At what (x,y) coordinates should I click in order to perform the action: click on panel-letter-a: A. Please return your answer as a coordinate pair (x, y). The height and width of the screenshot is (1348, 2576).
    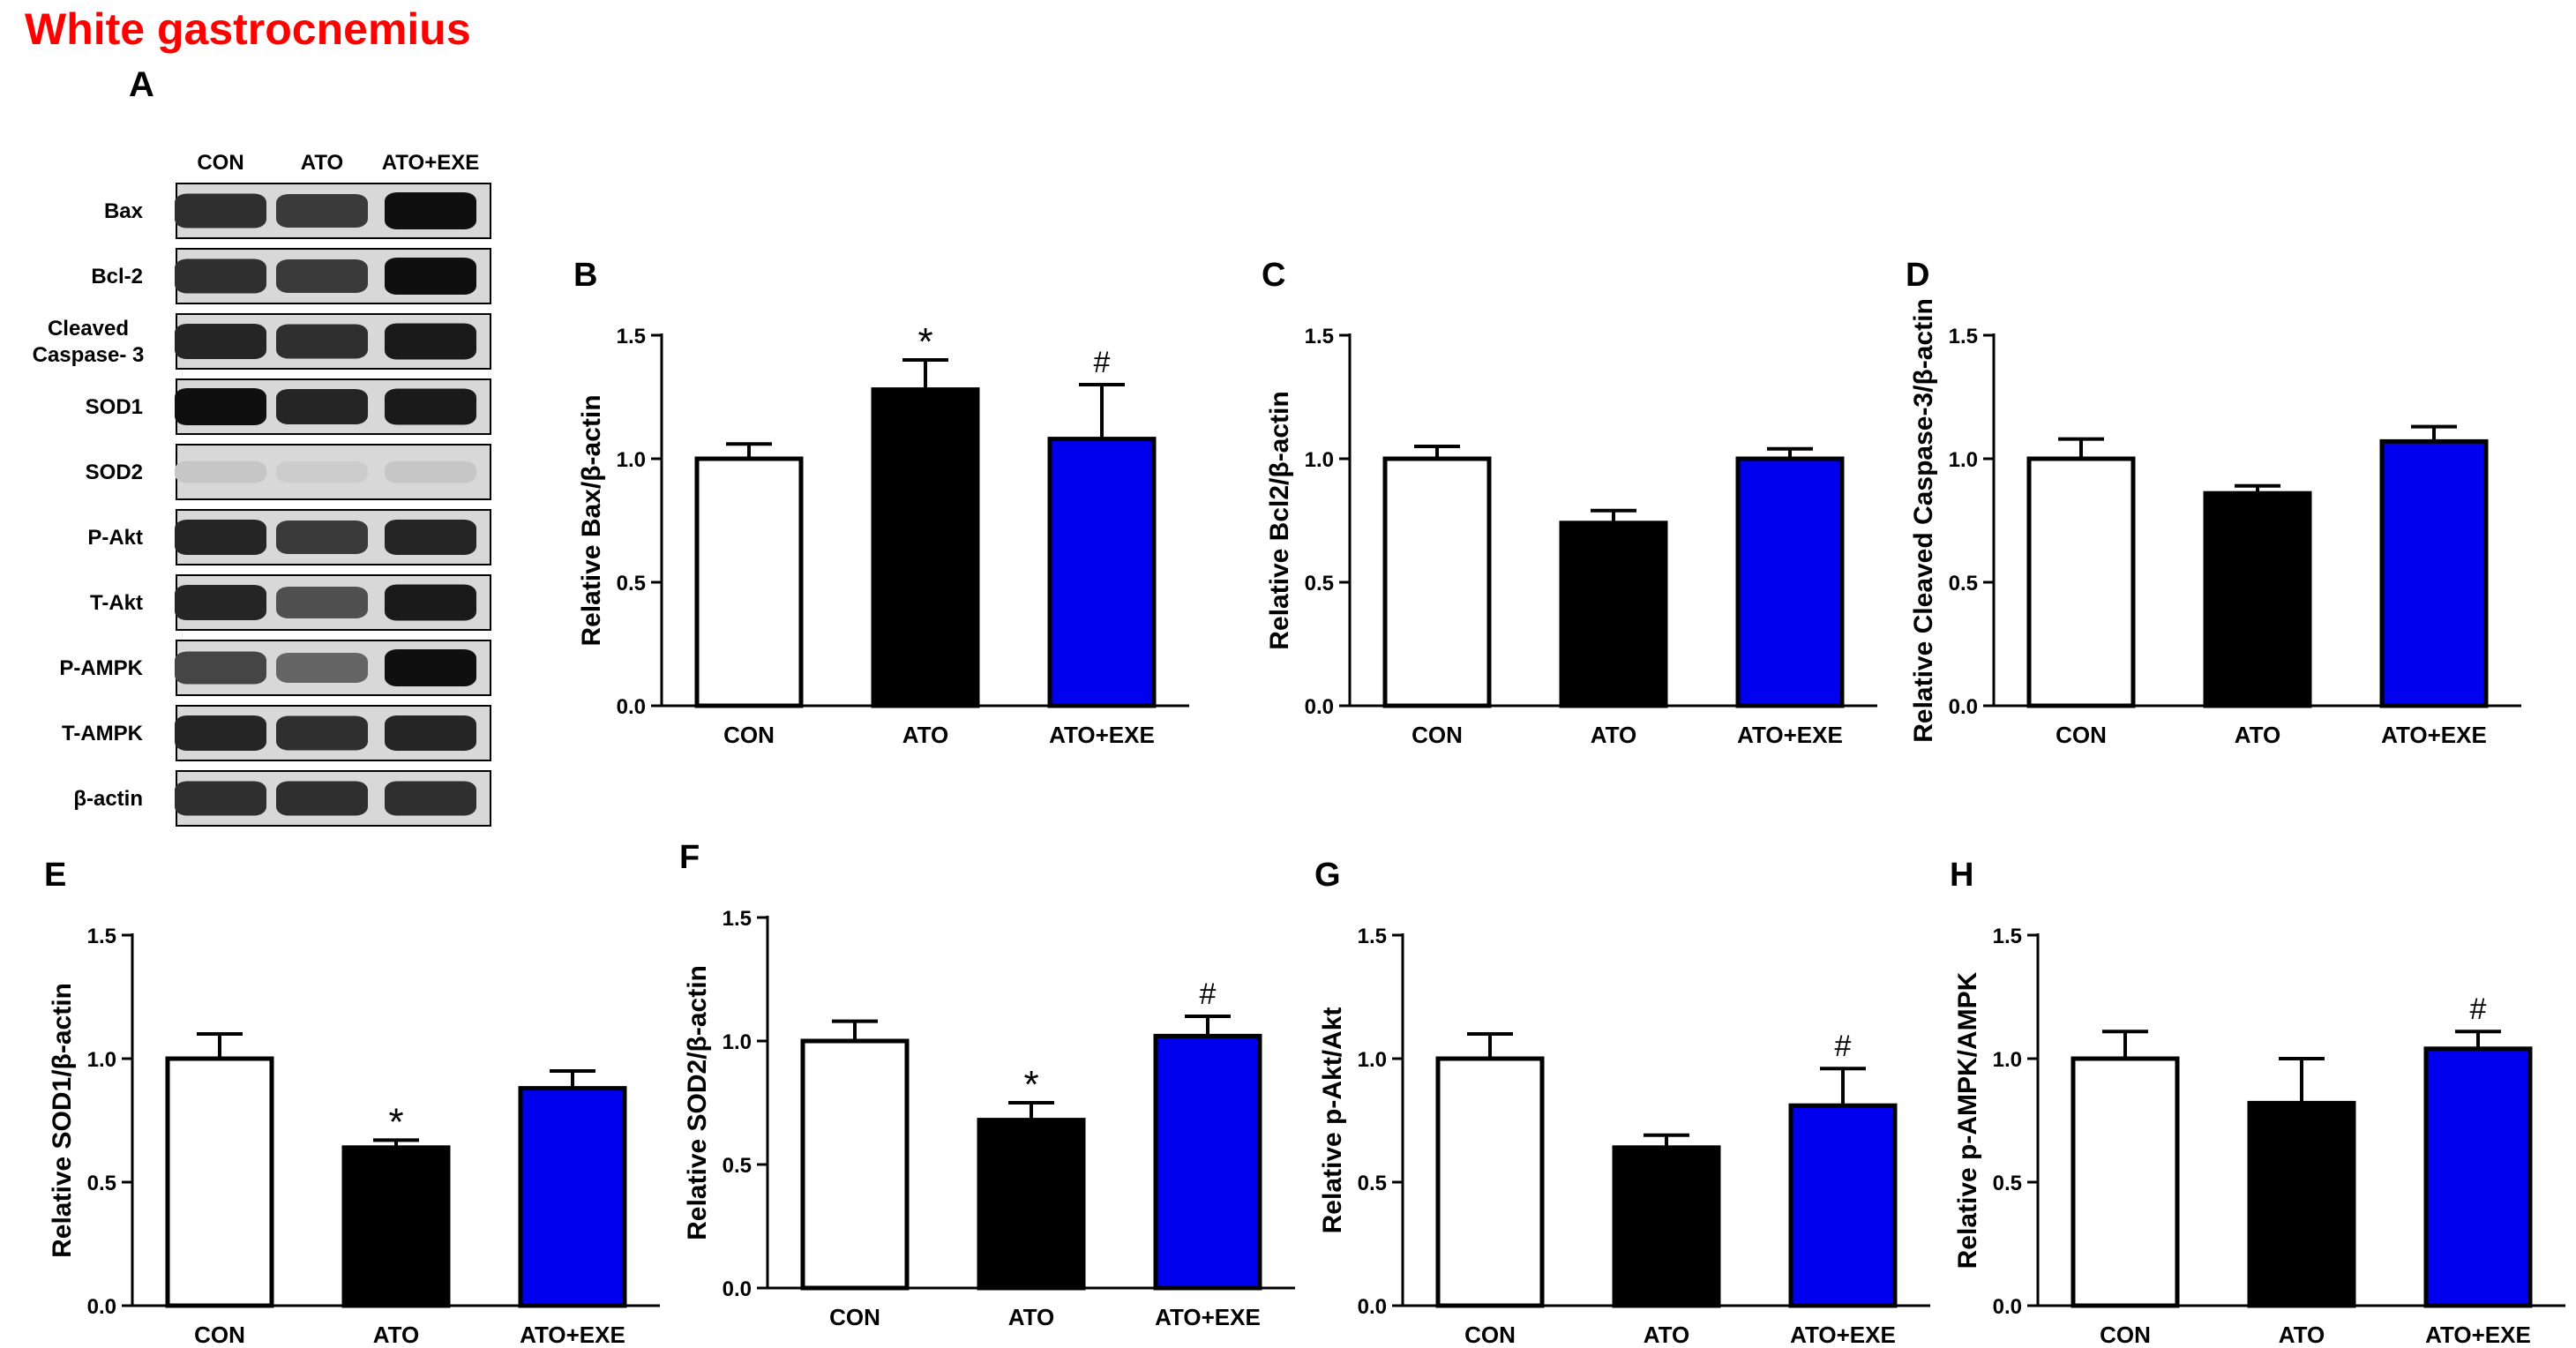
    Looking at the image, I should click on (141, 85).